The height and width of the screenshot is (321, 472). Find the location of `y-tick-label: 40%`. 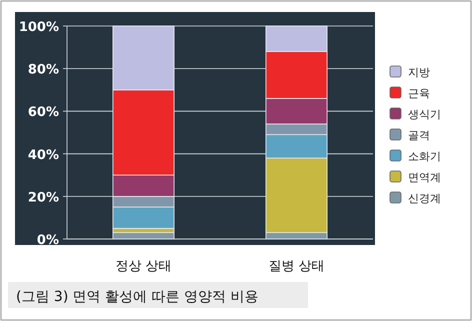

y-tick-label: 40% is located at coordinates (43, 155).